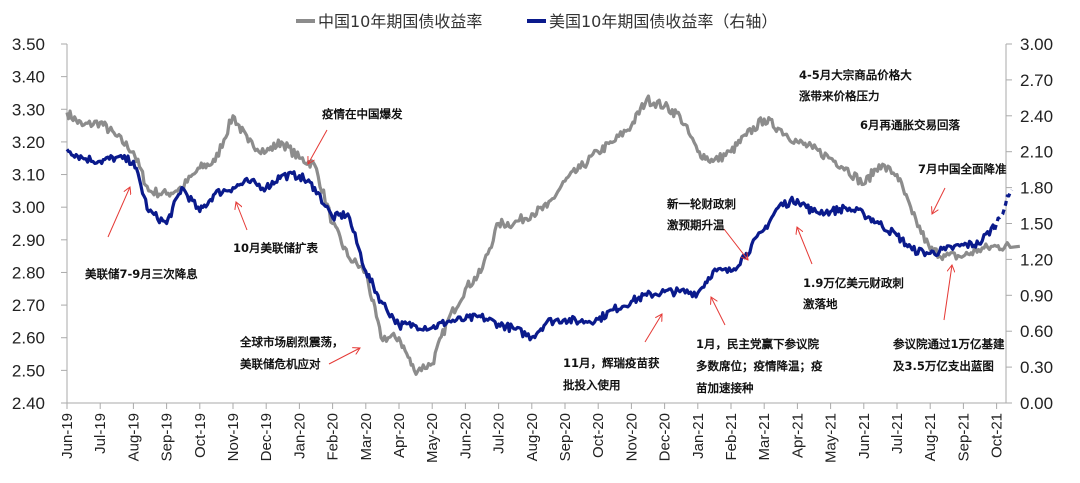  What do you see at coordinates (701, 204) in the screenshot?
I see `annotation: 新一轮财政刺` at bounding box center [701, 204].